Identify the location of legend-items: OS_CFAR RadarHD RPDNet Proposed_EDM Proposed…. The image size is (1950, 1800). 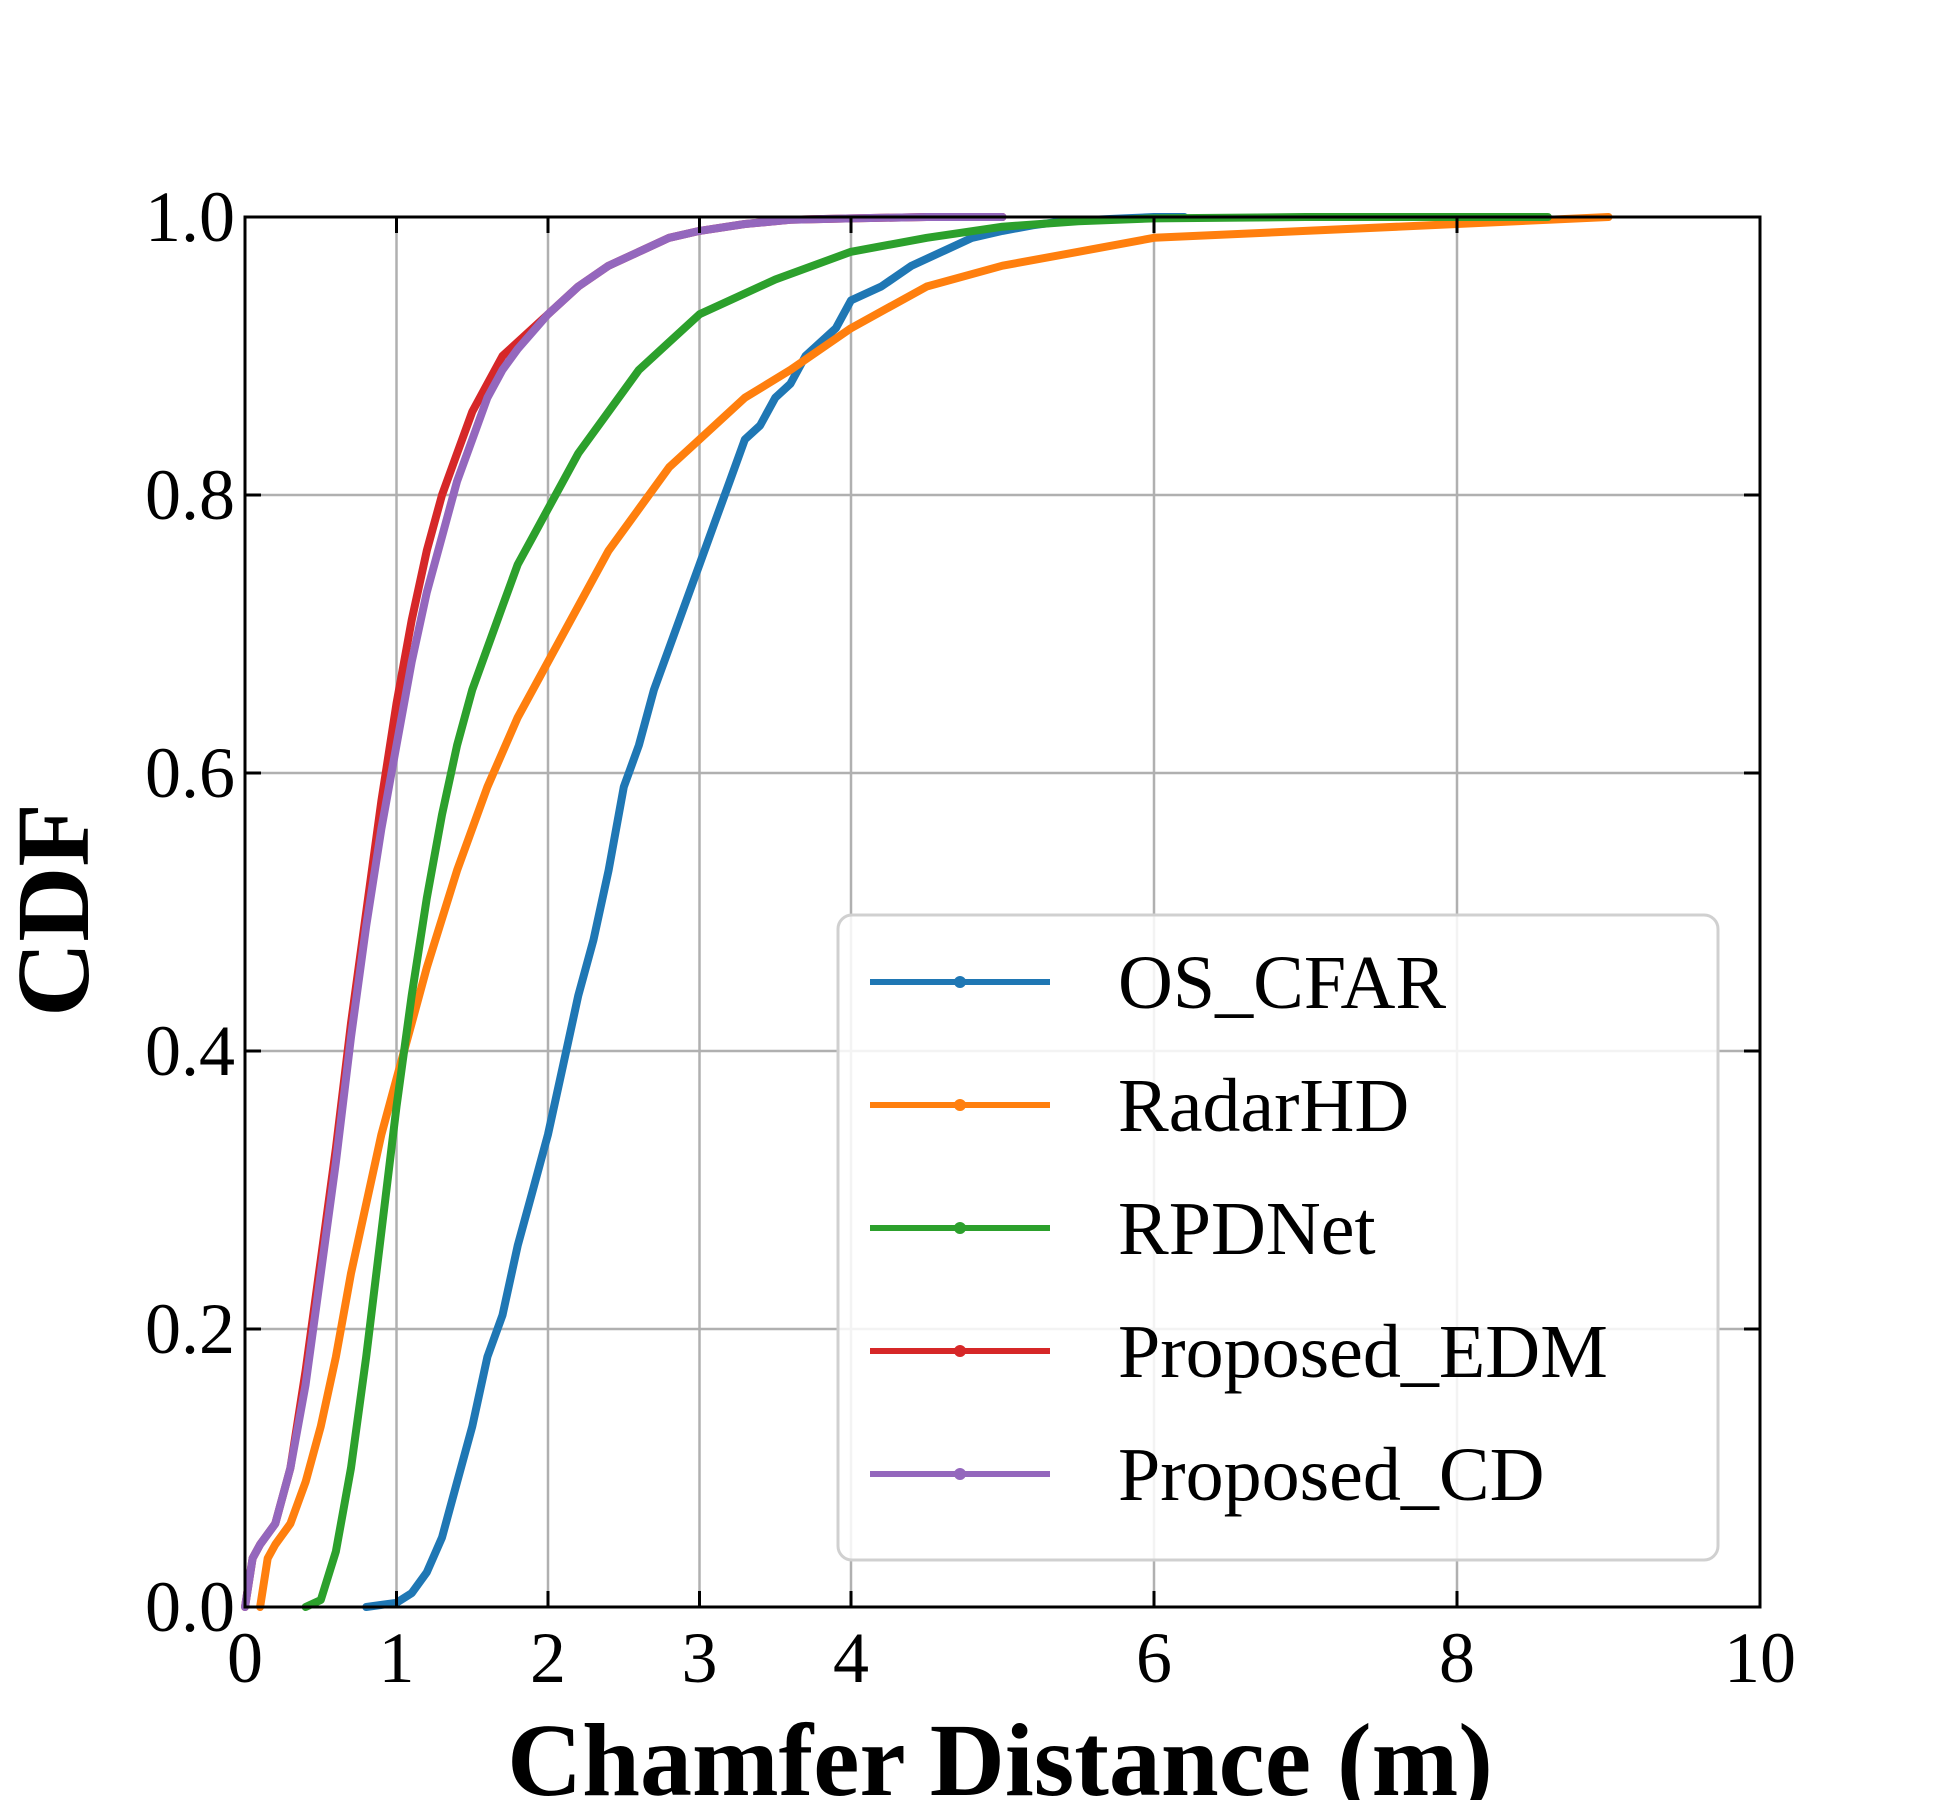
(1239, 1229).